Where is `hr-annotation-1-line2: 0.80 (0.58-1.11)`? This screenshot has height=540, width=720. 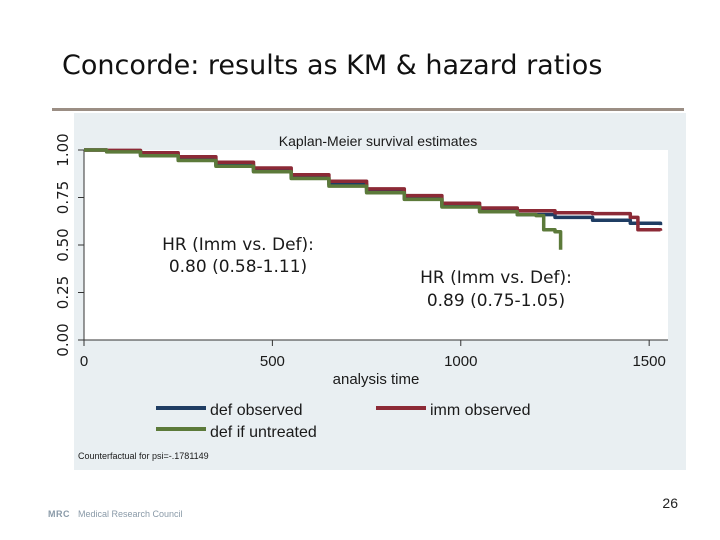 hr-annotation-1-line2: 0.80 (0.58-1.11) is located at coordinates (238, 267).